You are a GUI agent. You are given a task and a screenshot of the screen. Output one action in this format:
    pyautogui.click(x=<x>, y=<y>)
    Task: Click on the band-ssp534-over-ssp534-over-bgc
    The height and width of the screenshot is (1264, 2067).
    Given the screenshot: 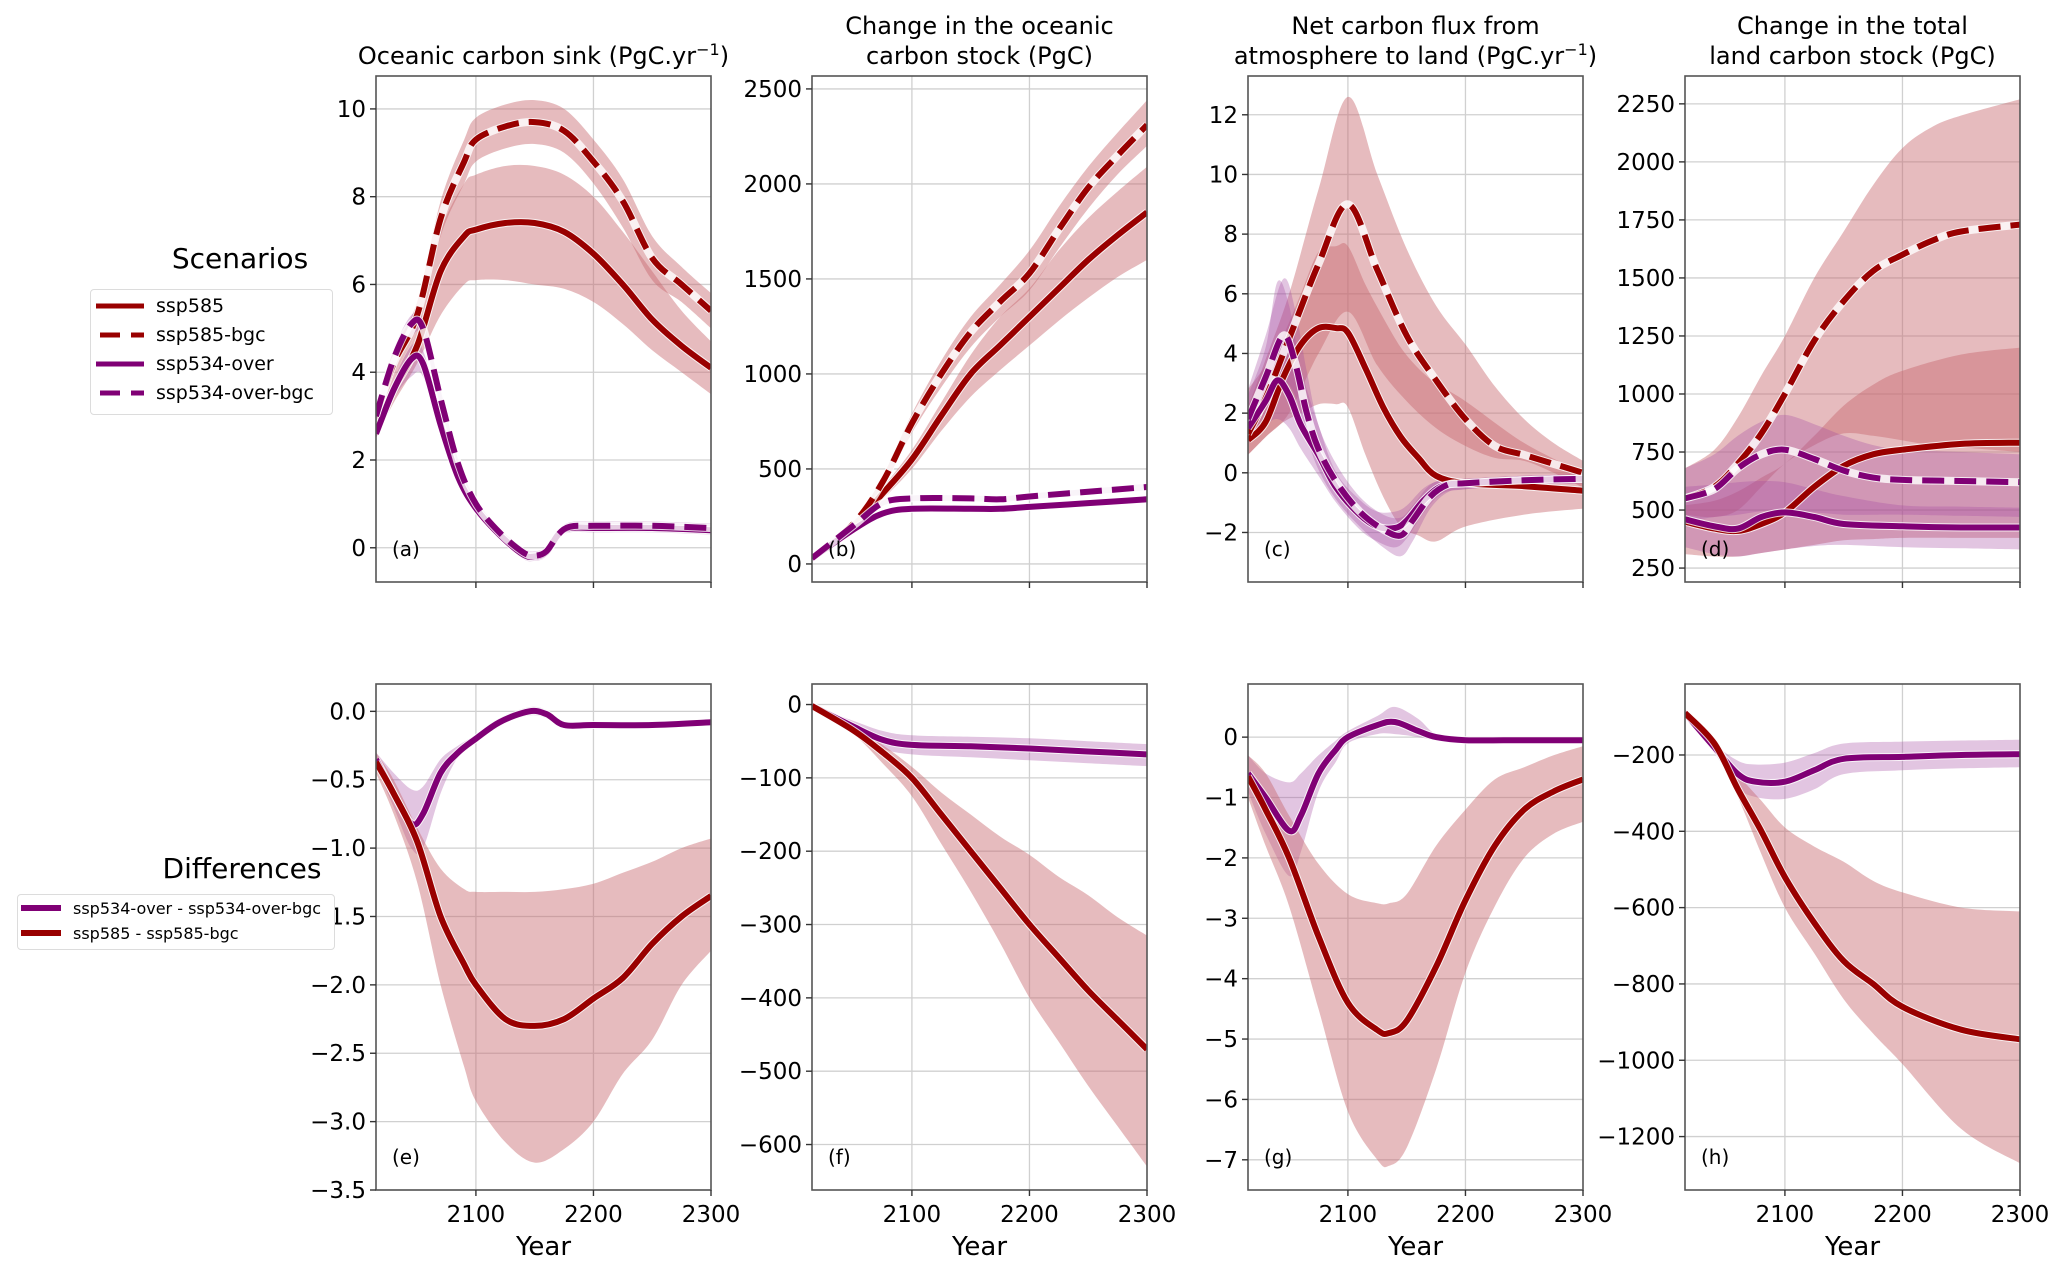 What is the action you would take?
    pyautogui.click(x=543, y=780)
    